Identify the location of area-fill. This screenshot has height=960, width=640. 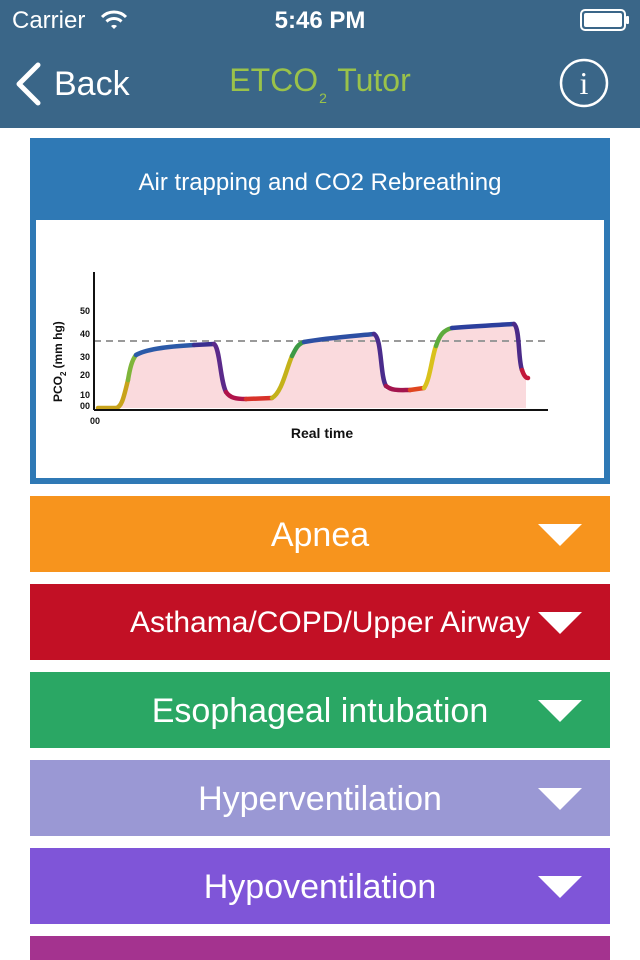
(312, 366).